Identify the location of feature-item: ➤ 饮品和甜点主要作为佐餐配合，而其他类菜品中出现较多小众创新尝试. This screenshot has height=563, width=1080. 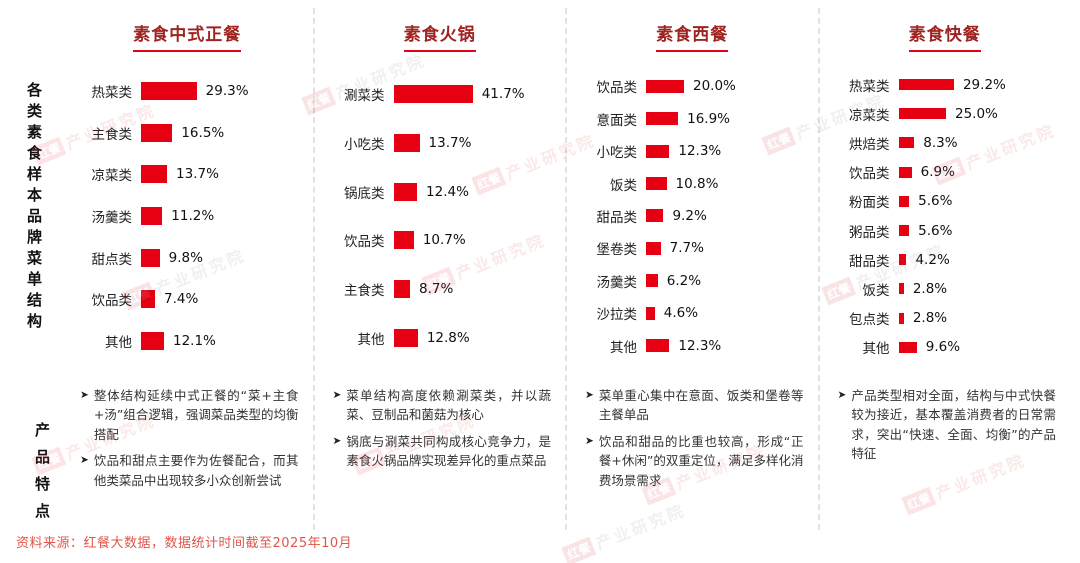
(189, 470).